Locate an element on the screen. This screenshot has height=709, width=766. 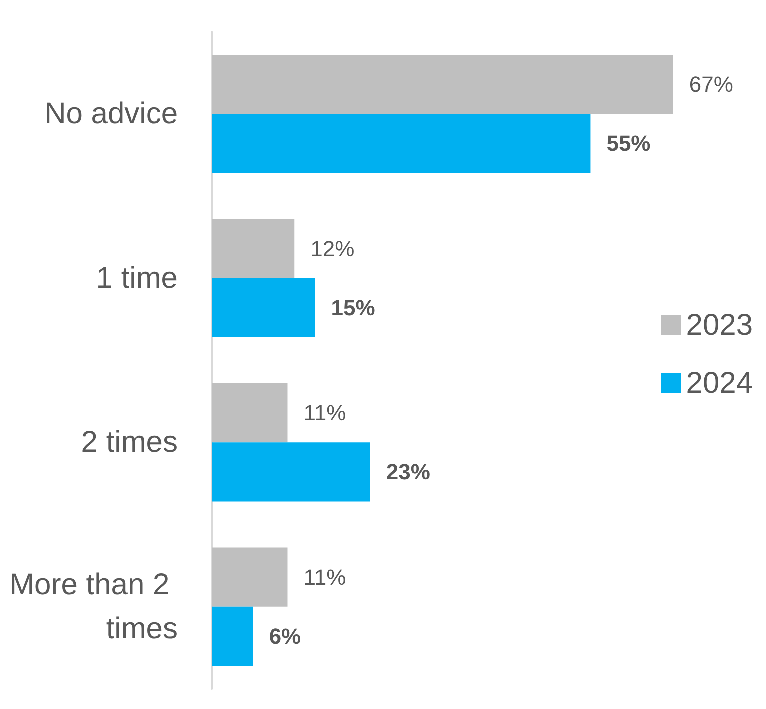
data-label: 12% is located at coordinates (332, 249).